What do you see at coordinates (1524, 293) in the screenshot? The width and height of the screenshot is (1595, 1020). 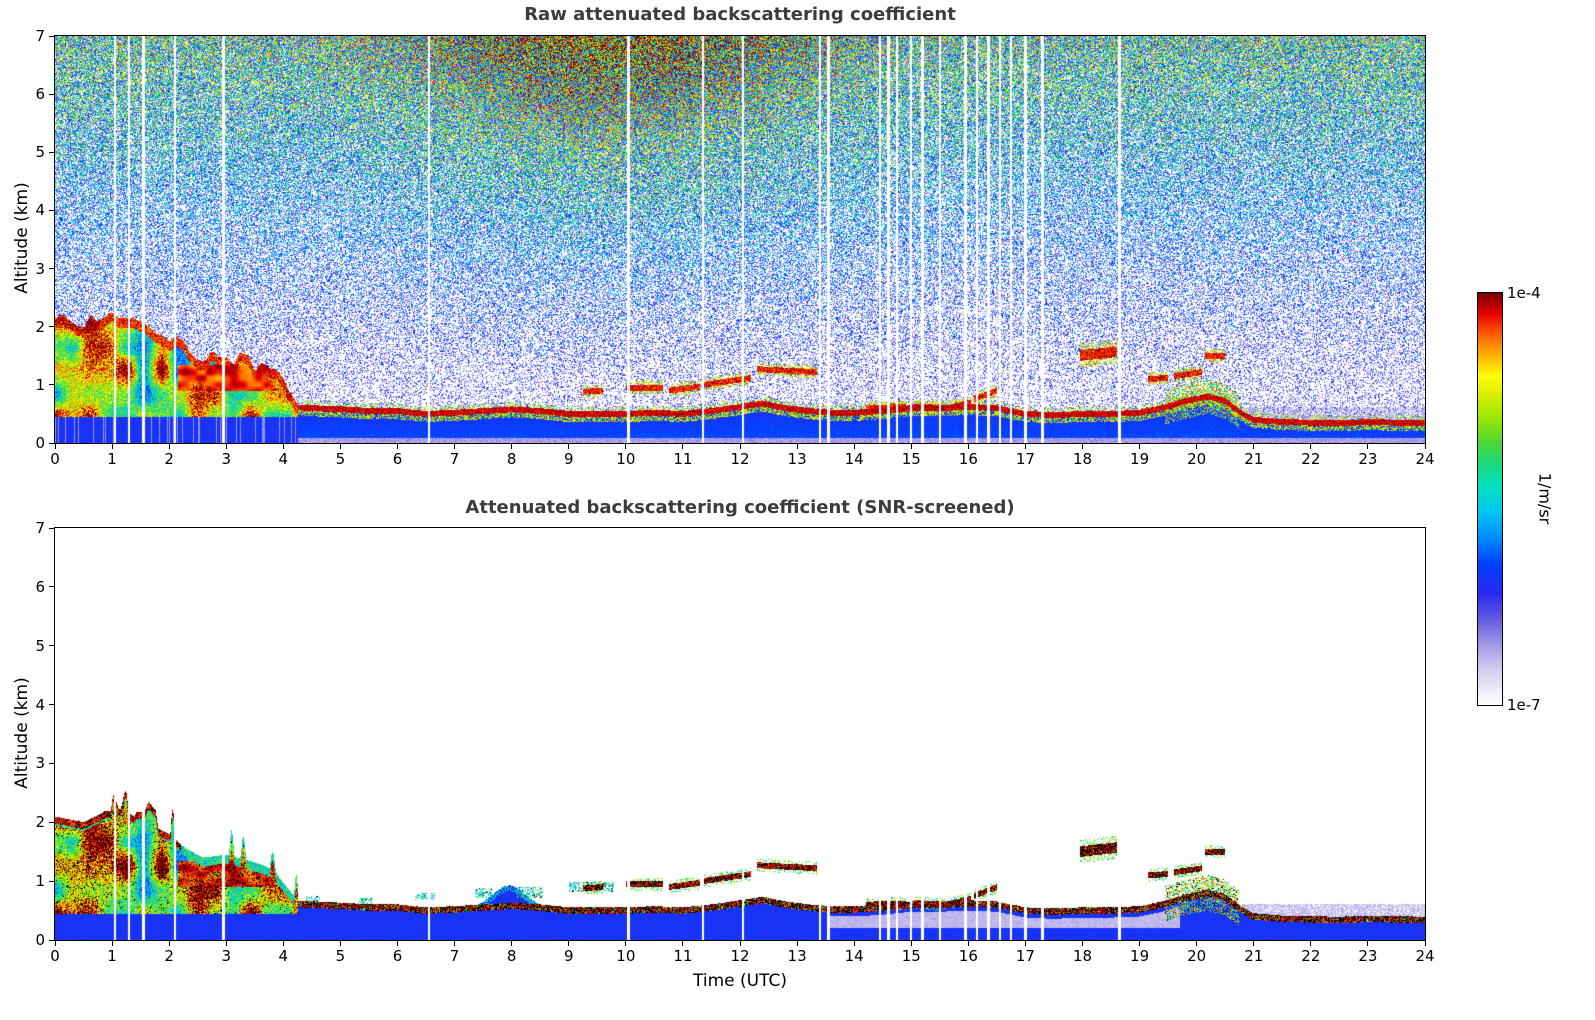 I see `colorbar-max-label: 1e-4` at bounding box center [1524, 293].